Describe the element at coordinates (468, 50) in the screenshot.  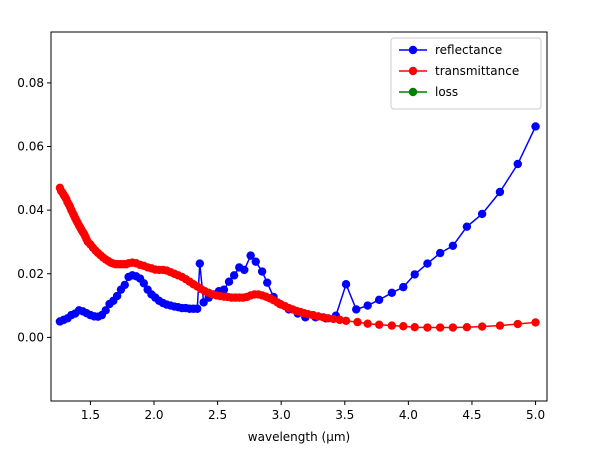
I see `legend-label: reflectance` at that location.